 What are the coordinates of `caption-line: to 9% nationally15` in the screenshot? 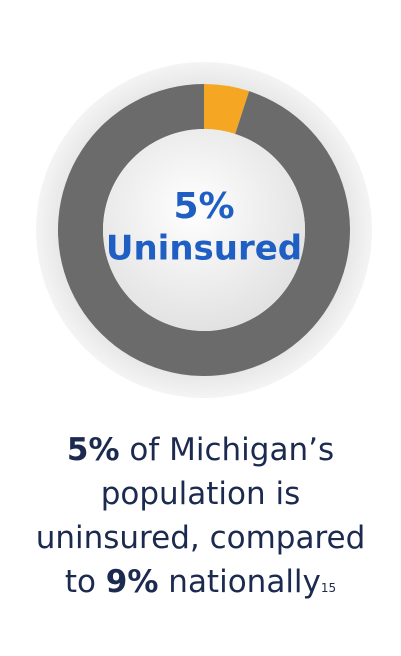 It's located at (200, 582).